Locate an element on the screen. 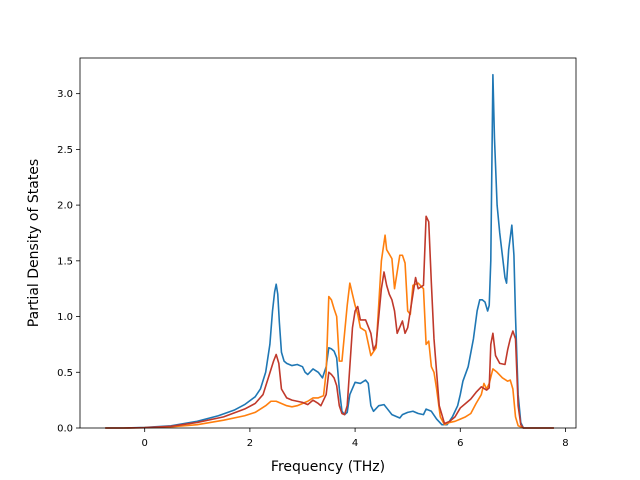 The height and width of the screenshot is (480, 640). y-tick-label: 2.0 is located at coordinates (65, 206).